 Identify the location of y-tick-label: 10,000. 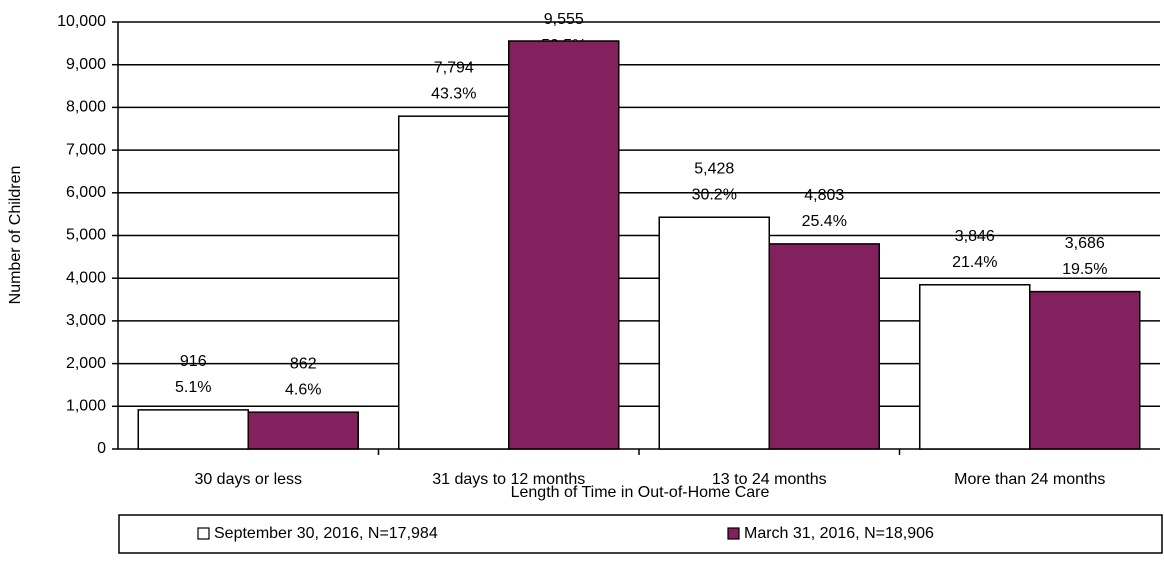
(81, 21).